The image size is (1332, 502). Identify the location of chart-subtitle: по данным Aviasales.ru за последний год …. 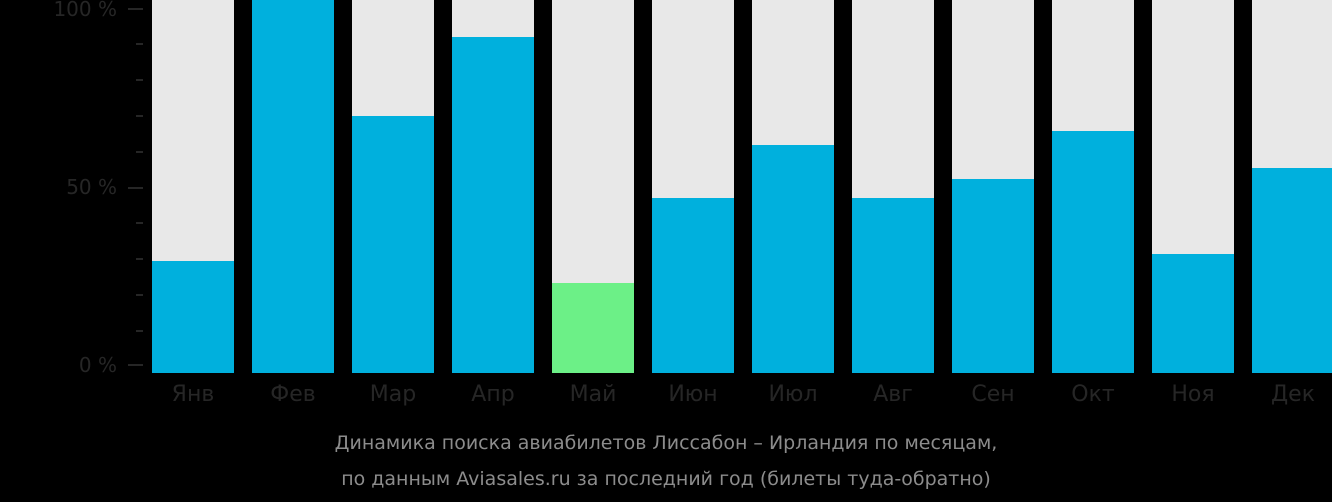
(666, 479).